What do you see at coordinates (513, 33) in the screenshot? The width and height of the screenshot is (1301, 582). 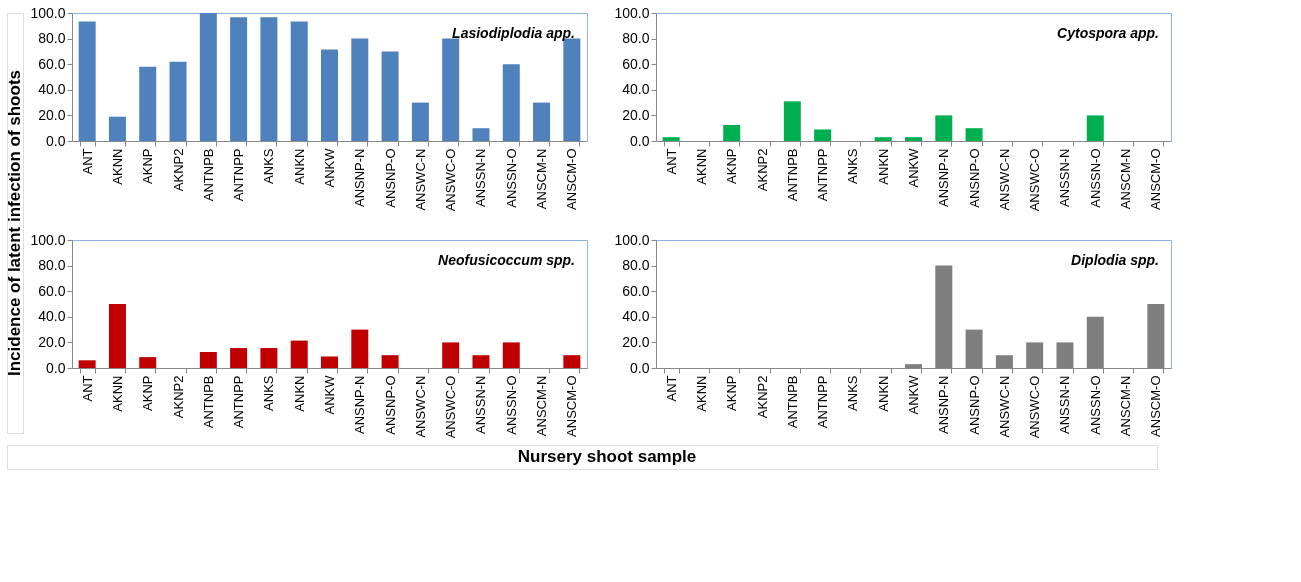 I see `annotation: Lasiodiplodia app.` at bounding box center [513, 33].